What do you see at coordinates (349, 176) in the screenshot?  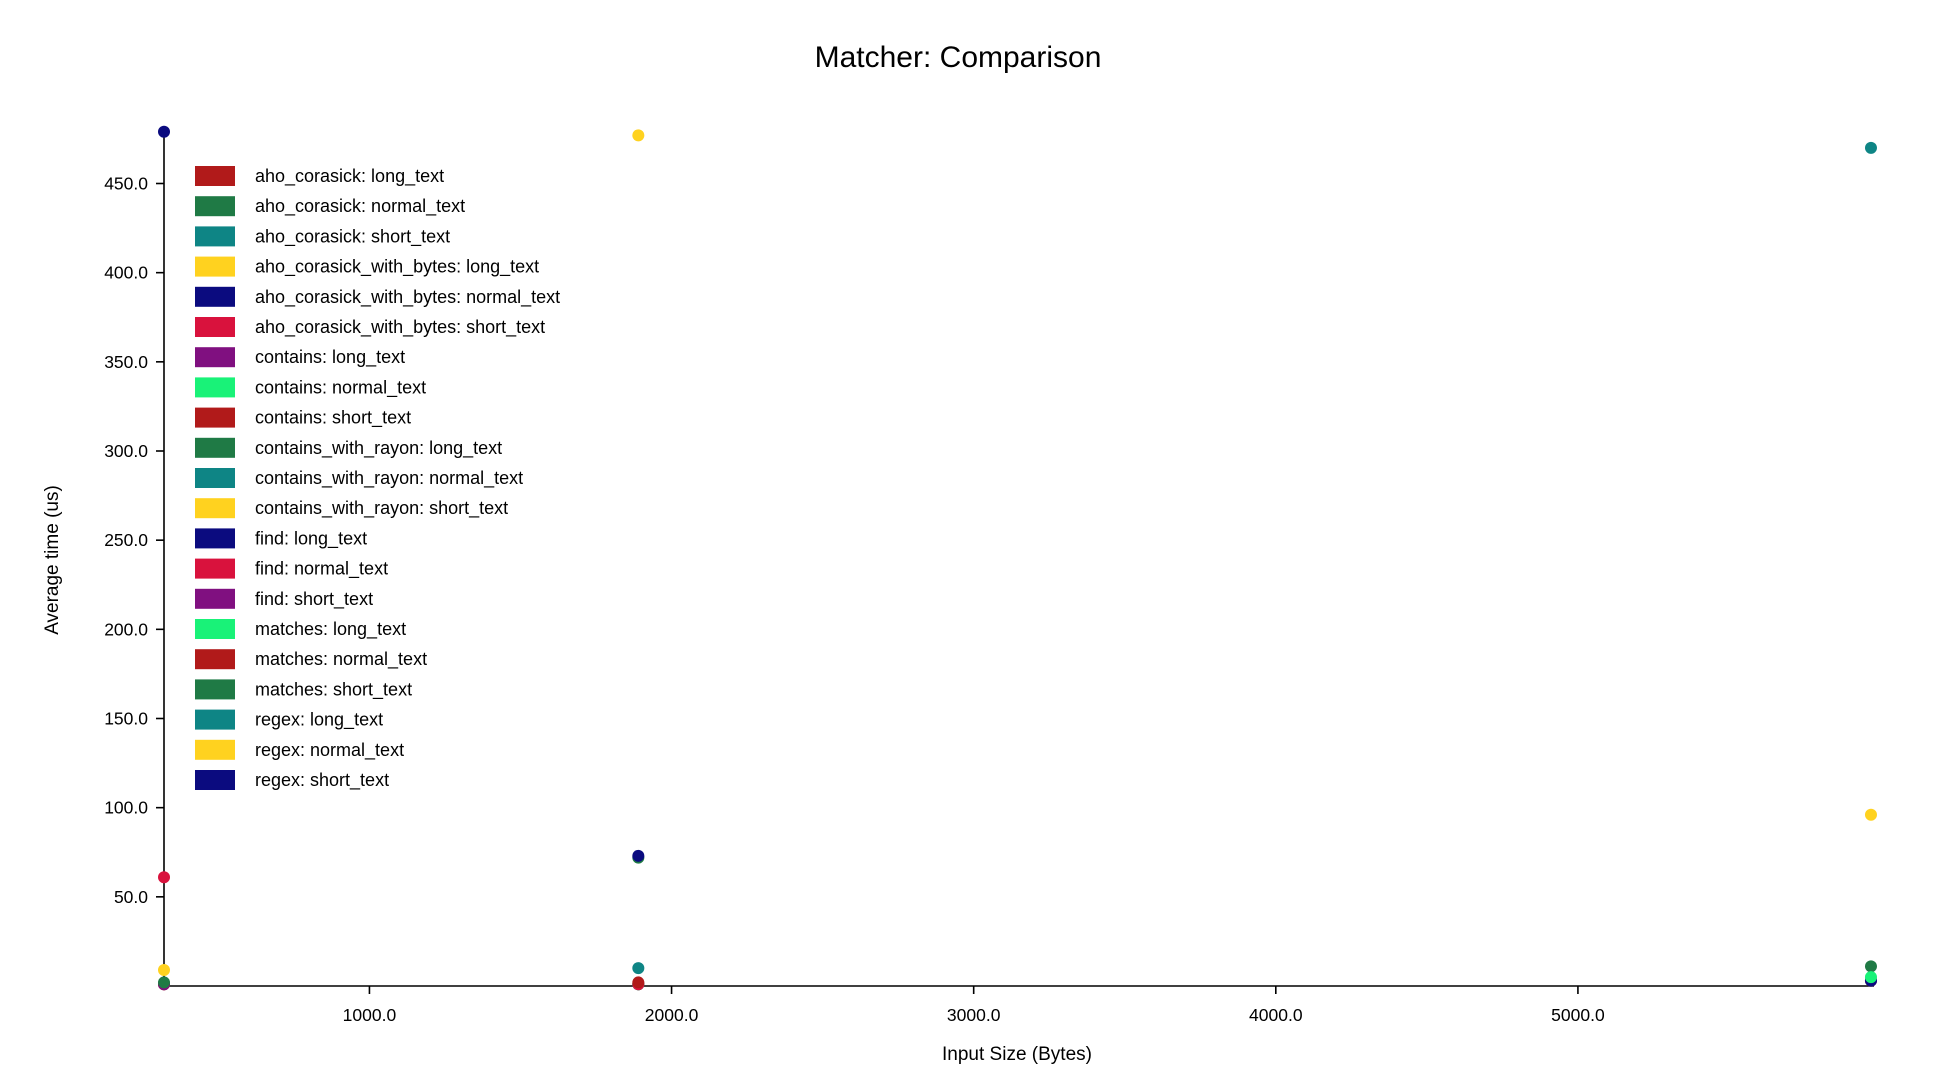 I see `legend-label: aho_corasick: long_text` at bounding box center [349, 176].